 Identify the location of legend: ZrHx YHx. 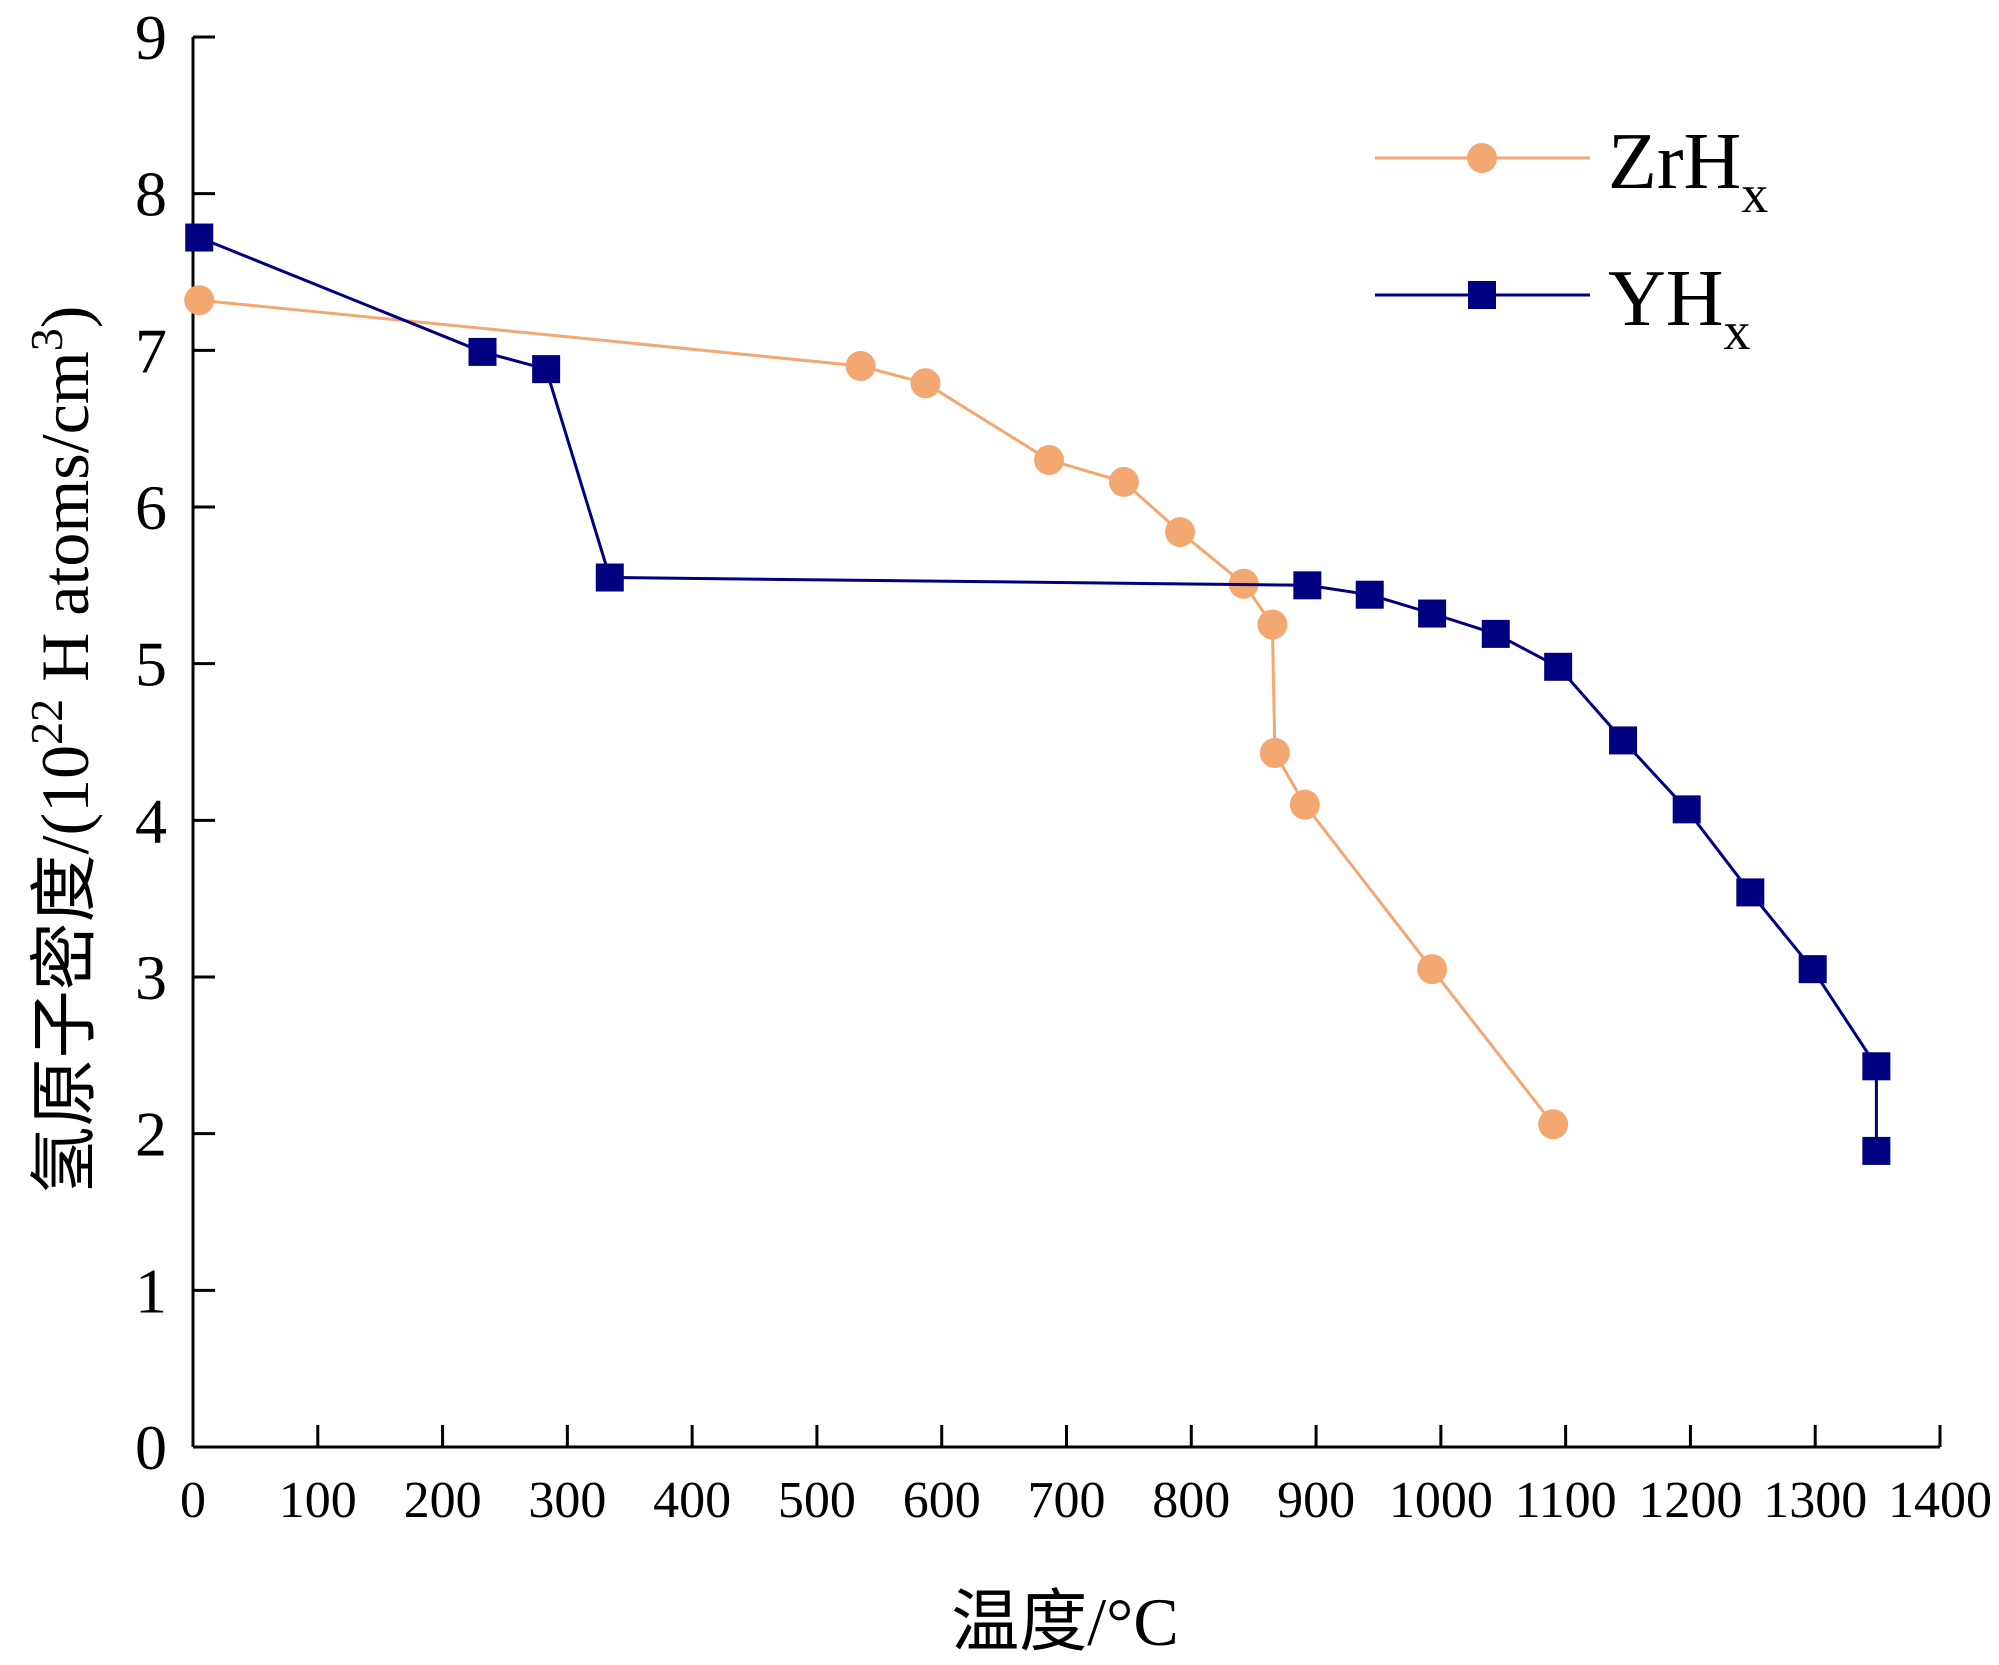
(1571, 239).